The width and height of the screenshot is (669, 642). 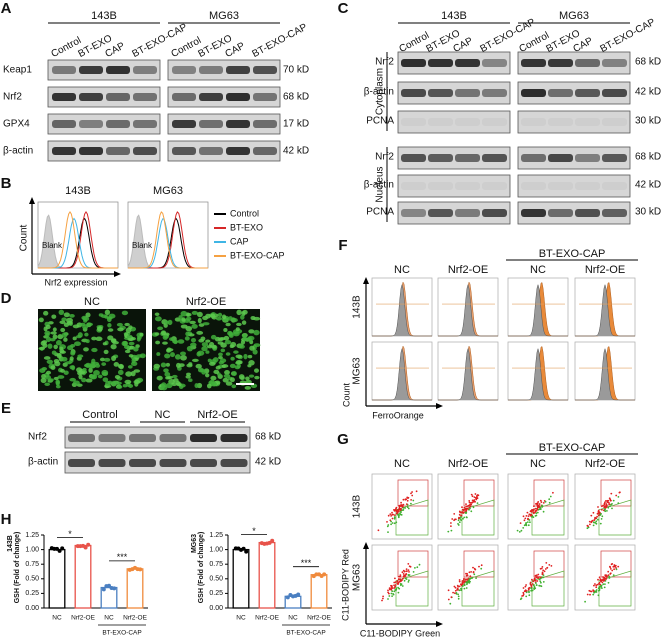 I want to click on panel-label: G, so click(x=343, y=439).